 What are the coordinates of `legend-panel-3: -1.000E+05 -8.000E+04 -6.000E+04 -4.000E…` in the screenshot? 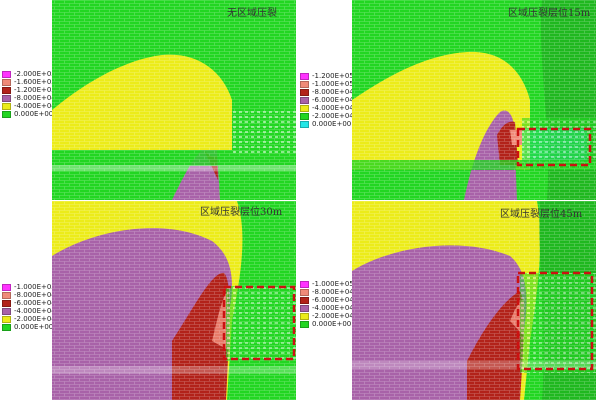 It's located at (29, 307).